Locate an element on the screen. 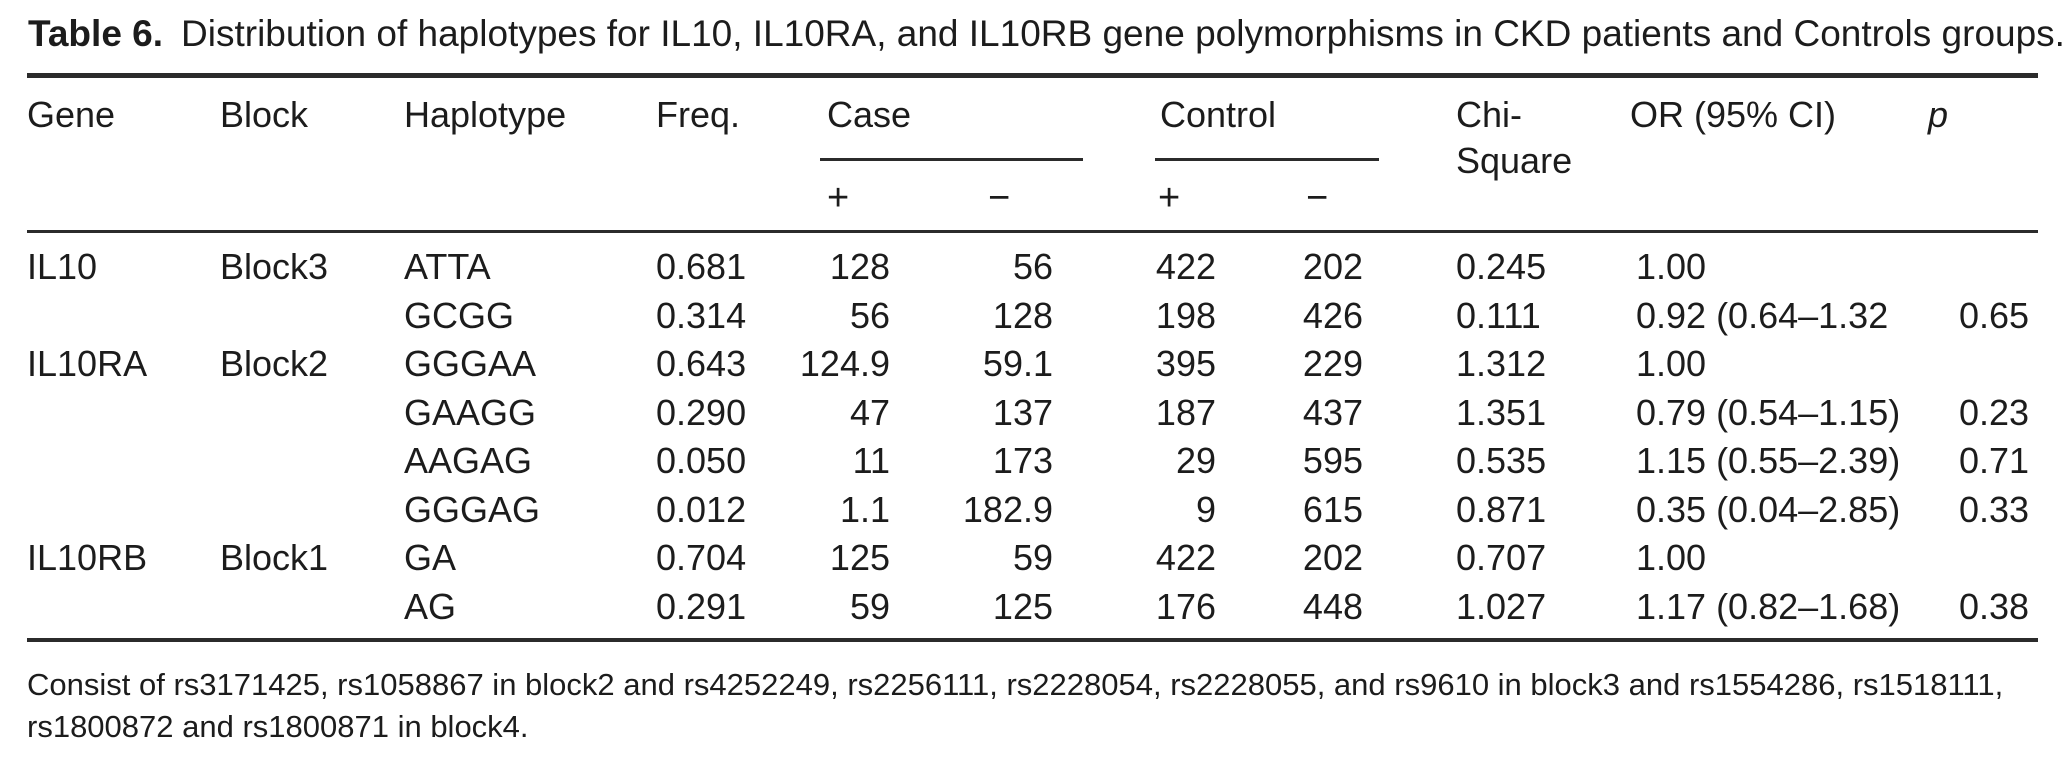 The width and height of the screenshot is (2065, 758). cell-freq: 0.290 is located at coordinates (701, 412).